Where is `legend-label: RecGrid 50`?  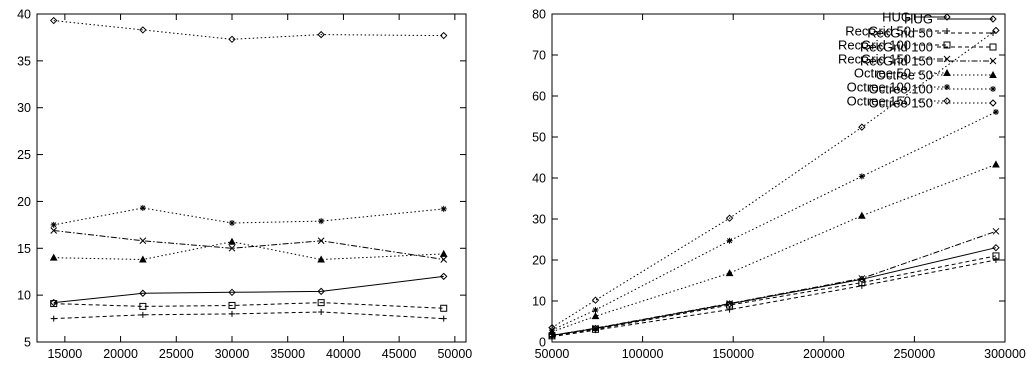
legend-label: RecGrid 50 is located at coordinates (878, 31).